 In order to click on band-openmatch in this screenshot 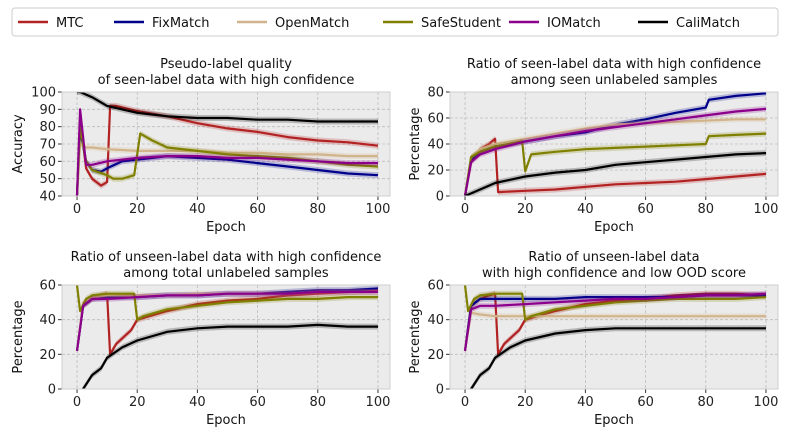, I will do `click(615, 331)`.